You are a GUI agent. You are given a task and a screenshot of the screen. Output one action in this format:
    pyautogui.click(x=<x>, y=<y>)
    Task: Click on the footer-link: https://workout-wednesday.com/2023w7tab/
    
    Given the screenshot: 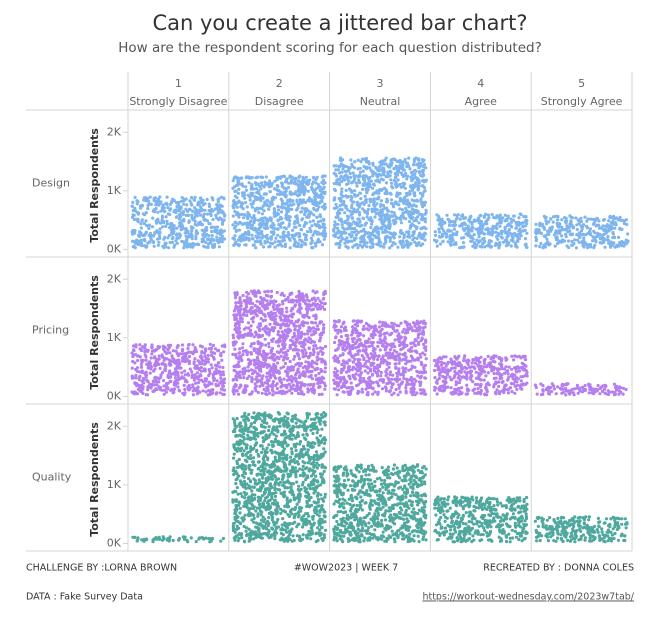 What is the action you would take?
    pyautogui.click(x=528, y=597)
    